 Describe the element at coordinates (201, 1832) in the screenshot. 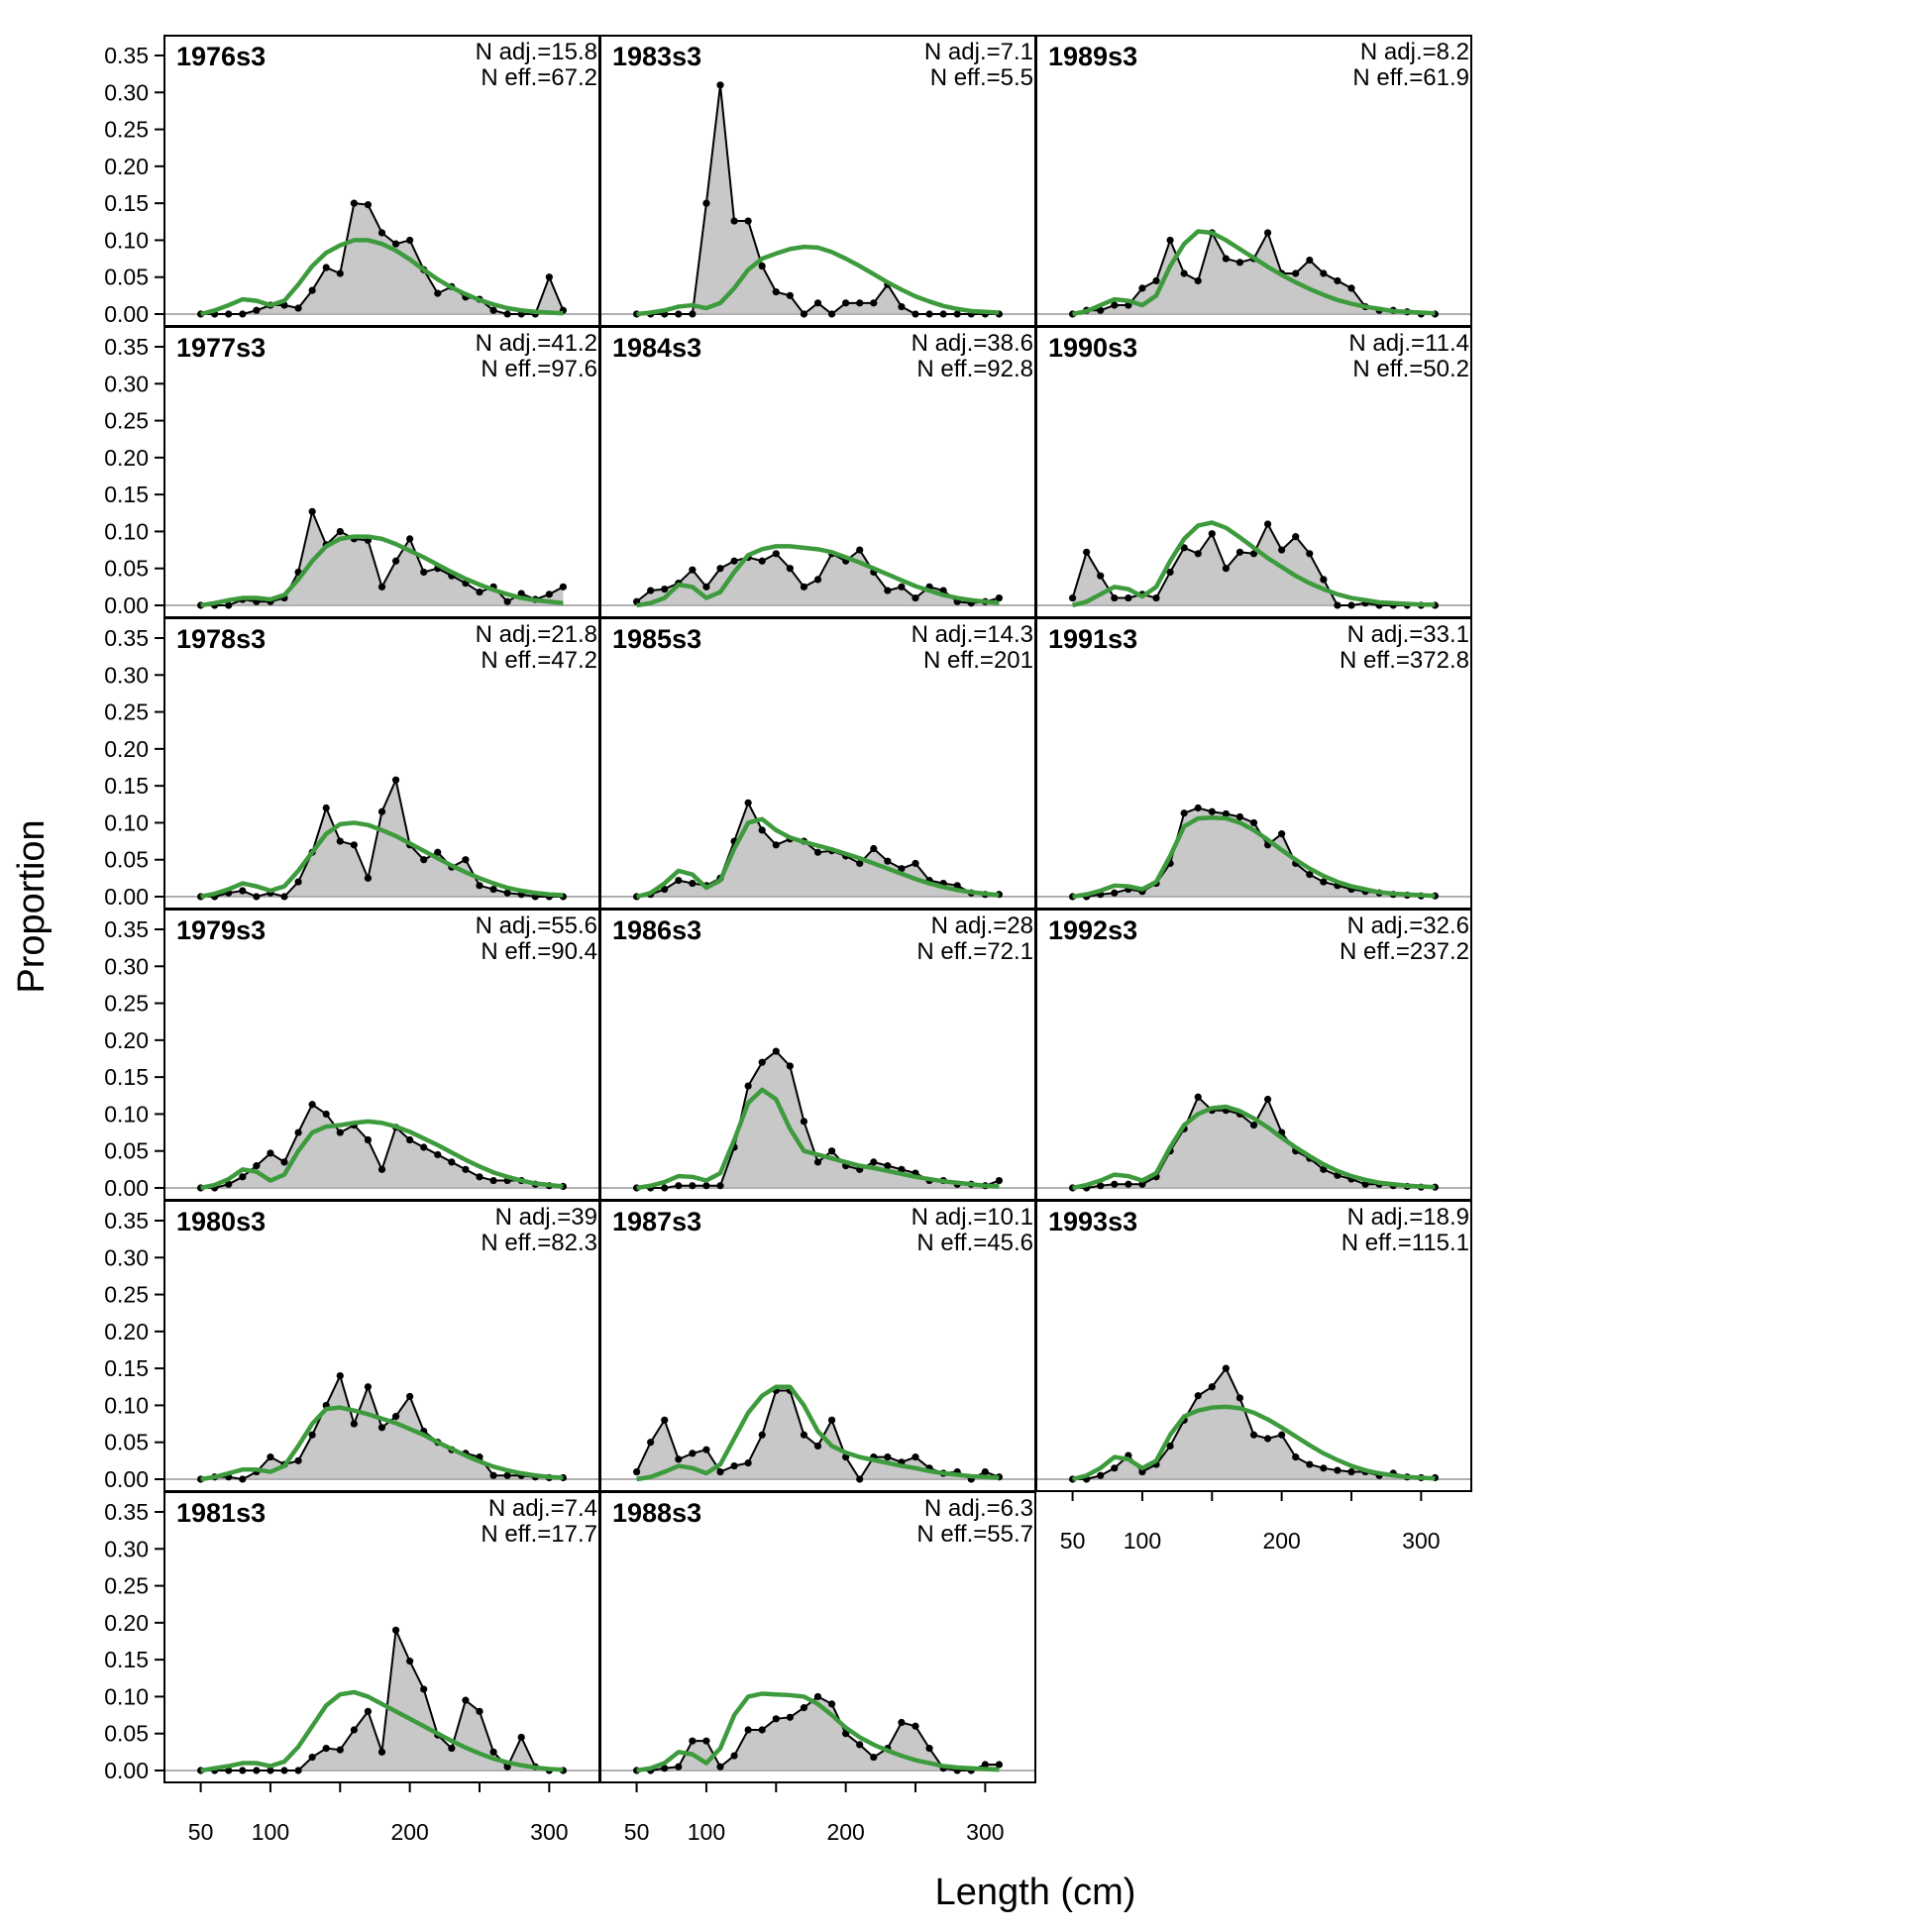

I see `x-tick-label: 50` at that location.